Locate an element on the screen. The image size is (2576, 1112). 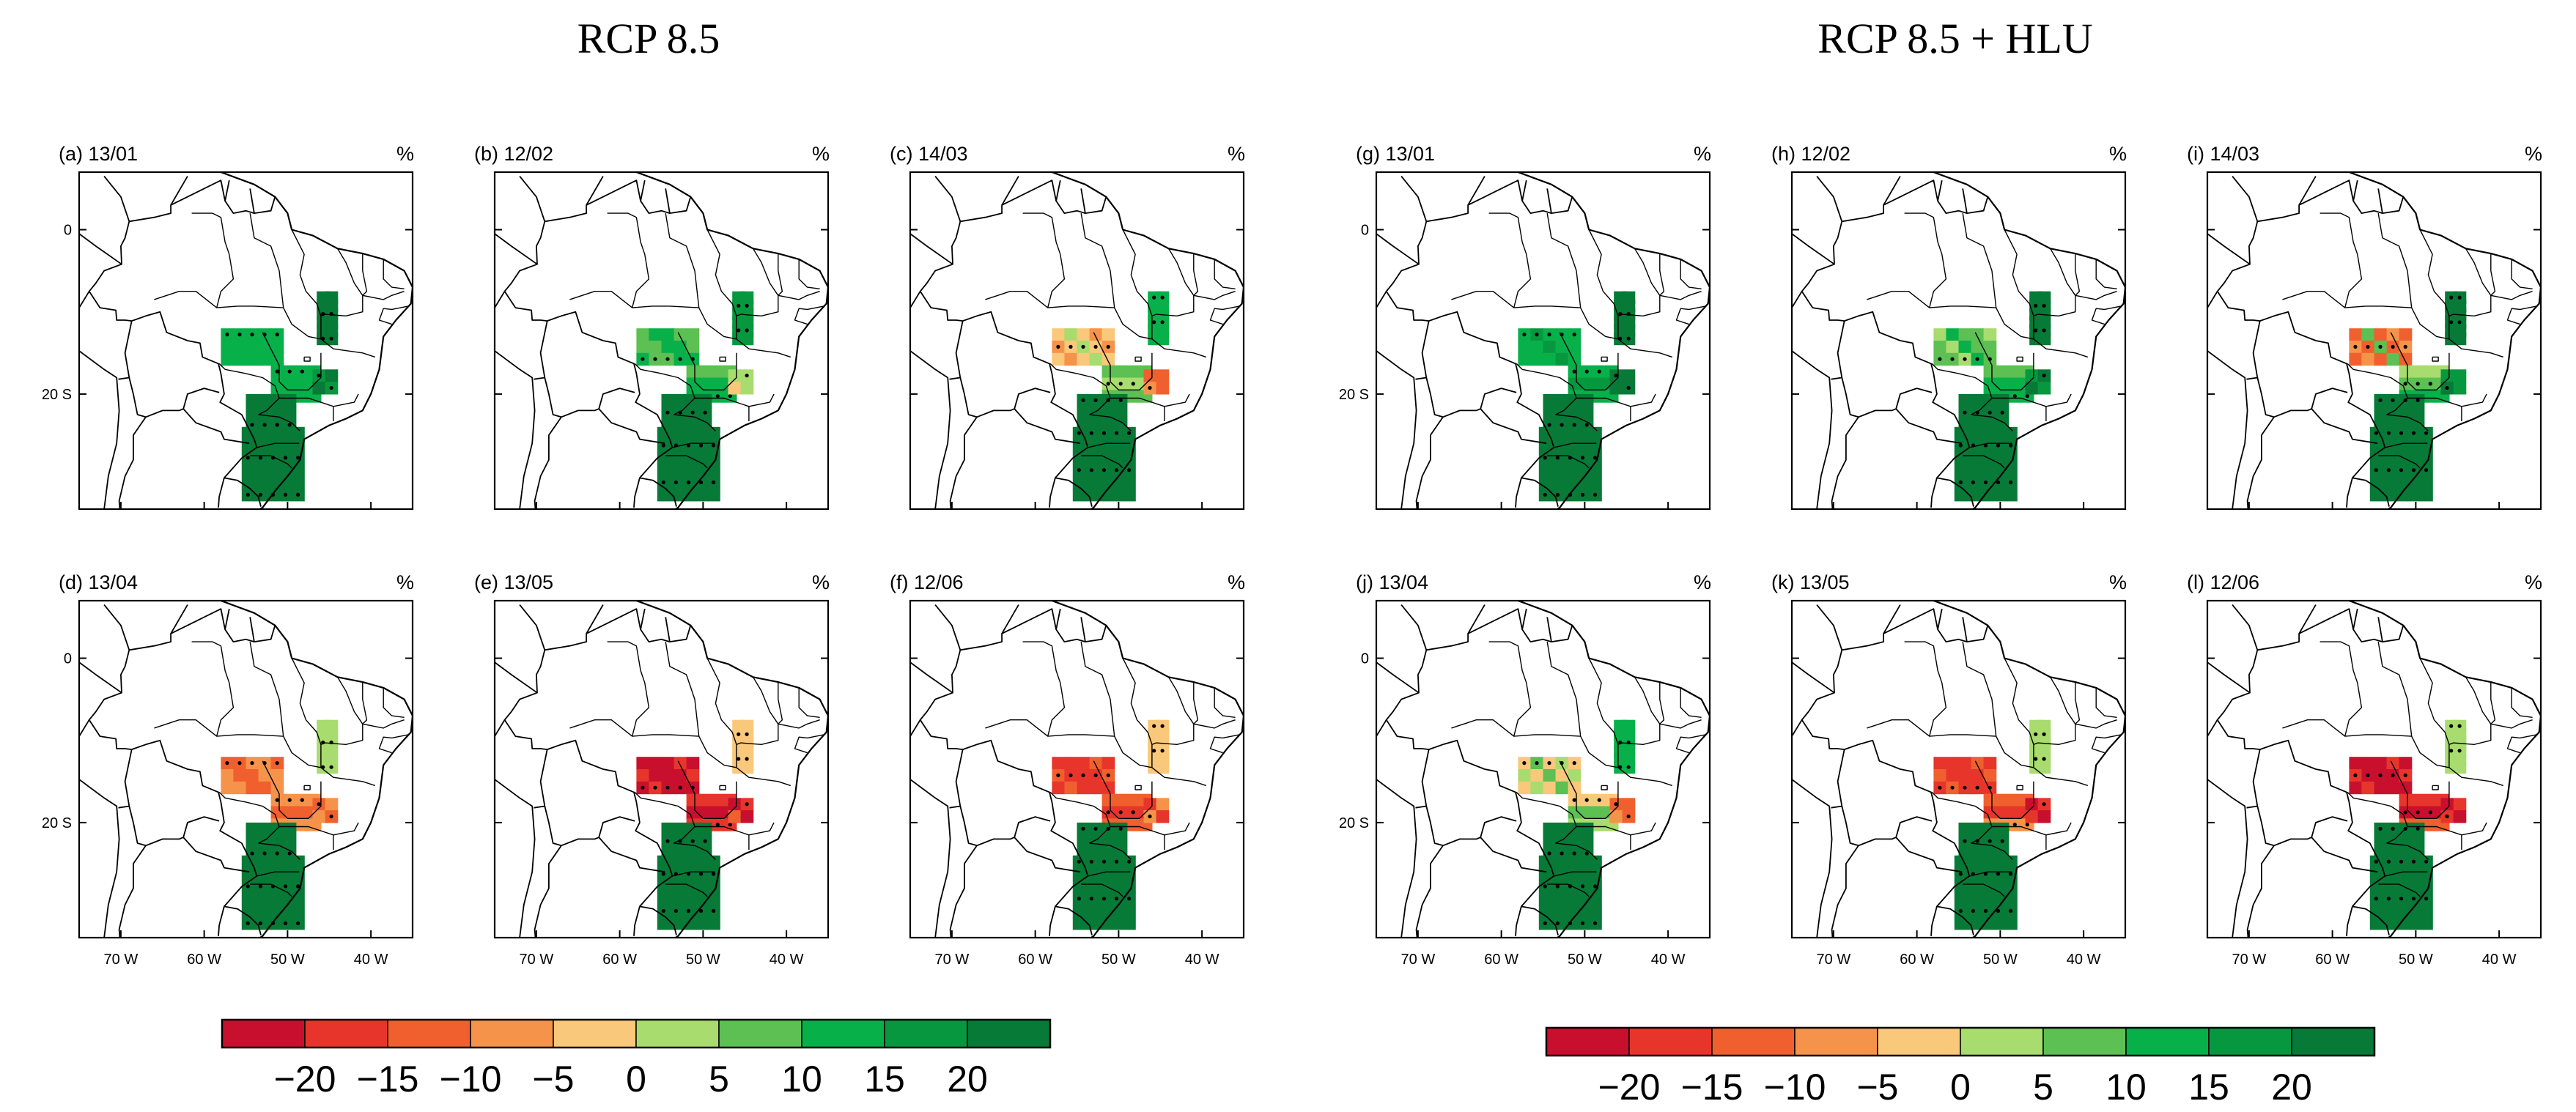
colorbar-label: 0 is located at coordinates (636, 1079).